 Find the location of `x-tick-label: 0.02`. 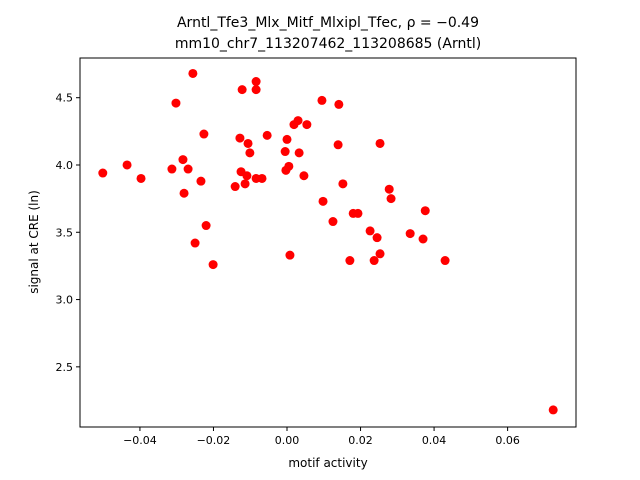

x-tick-label: 0.02 is located at coordinates (360, 440).